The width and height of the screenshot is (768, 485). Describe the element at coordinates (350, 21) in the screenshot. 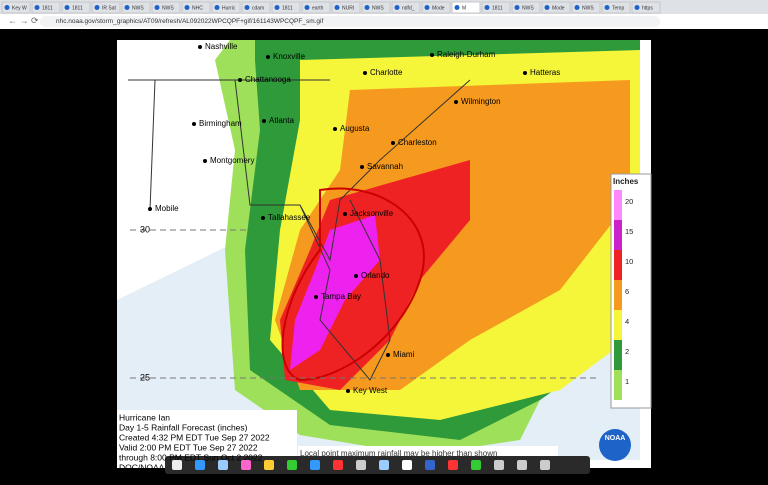

I see `url-field` at that location.